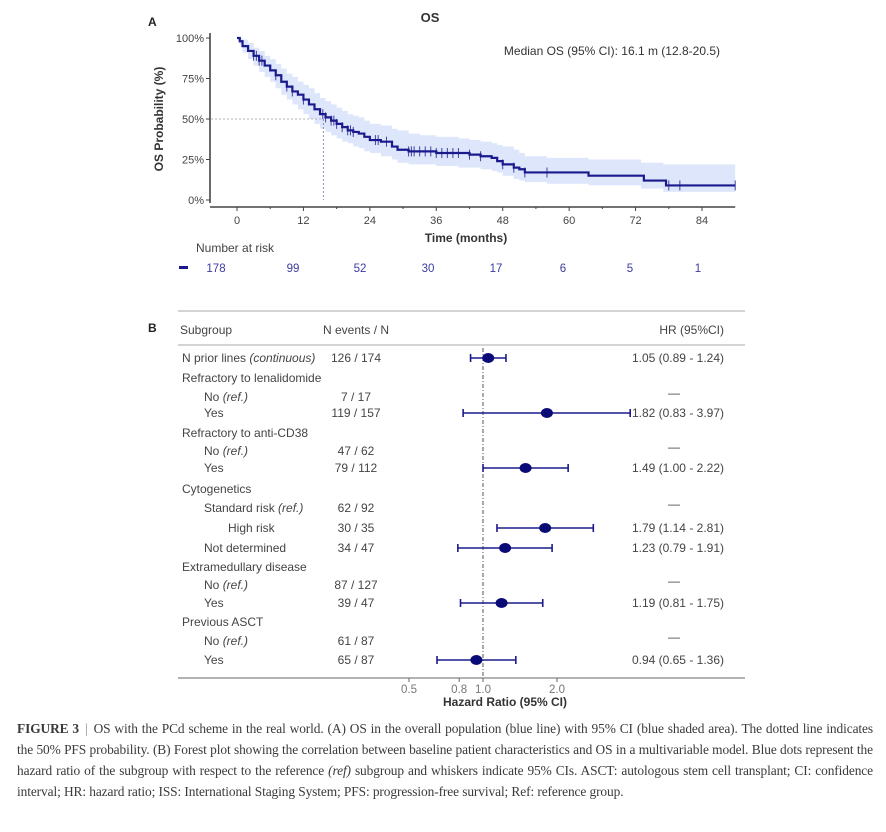 The height and width of the screenshot is (832, 886). I want to click on km-y-tick-label: 50%, so click(193, 120).